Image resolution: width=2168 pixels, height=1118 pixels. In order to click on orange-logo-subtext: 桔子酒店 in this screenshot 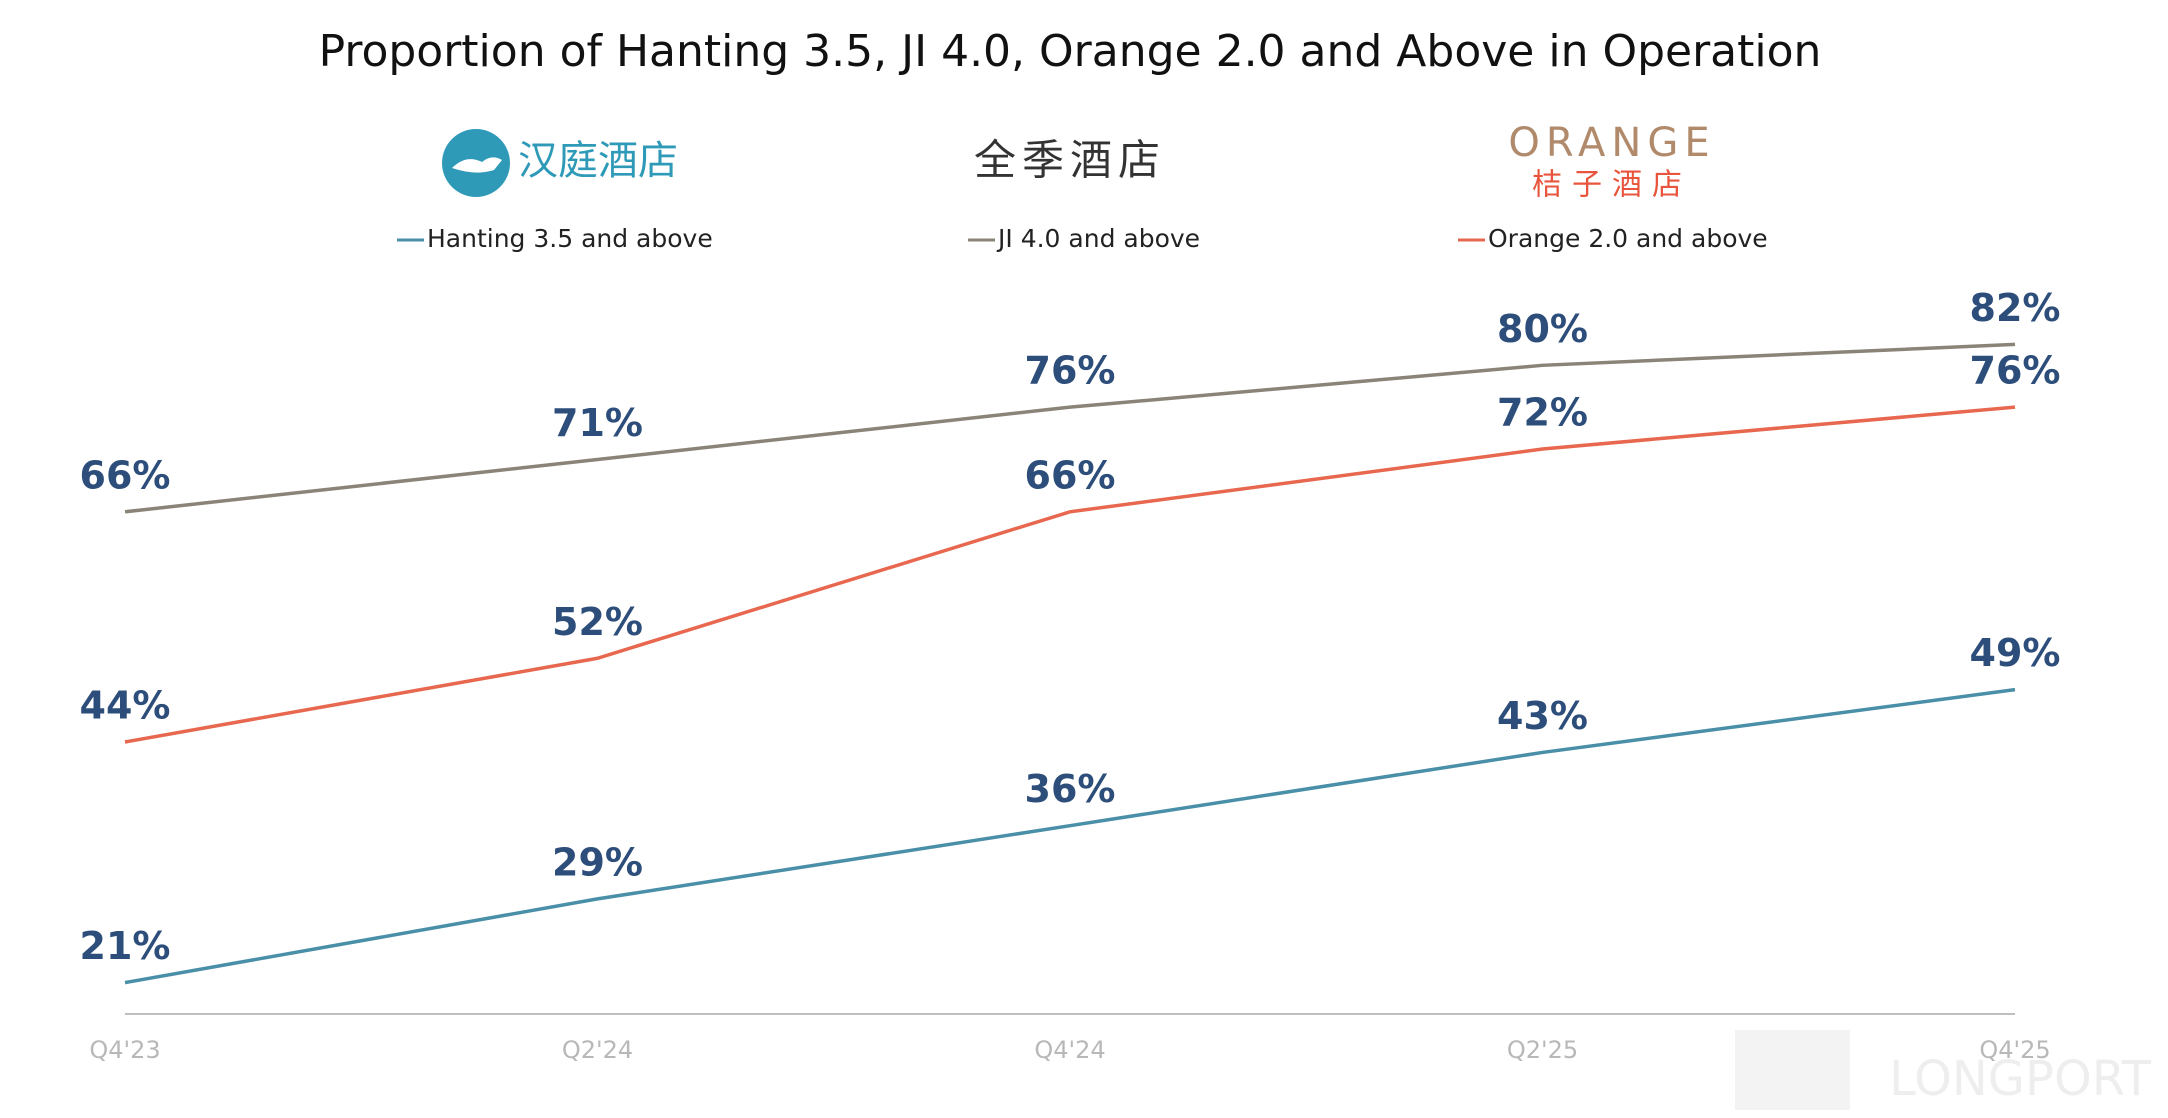, I will do `click(1612, 185)`.